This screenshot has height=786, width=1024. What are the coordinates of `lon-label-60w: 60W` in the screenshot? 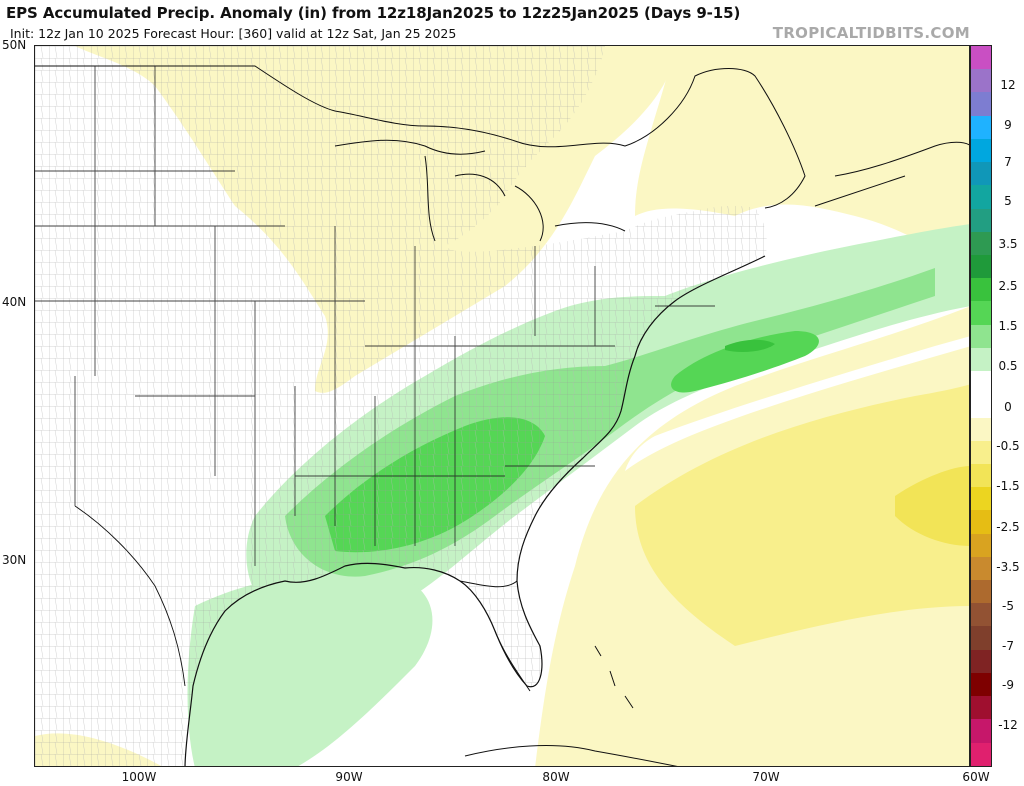 It's located at (976, 777).